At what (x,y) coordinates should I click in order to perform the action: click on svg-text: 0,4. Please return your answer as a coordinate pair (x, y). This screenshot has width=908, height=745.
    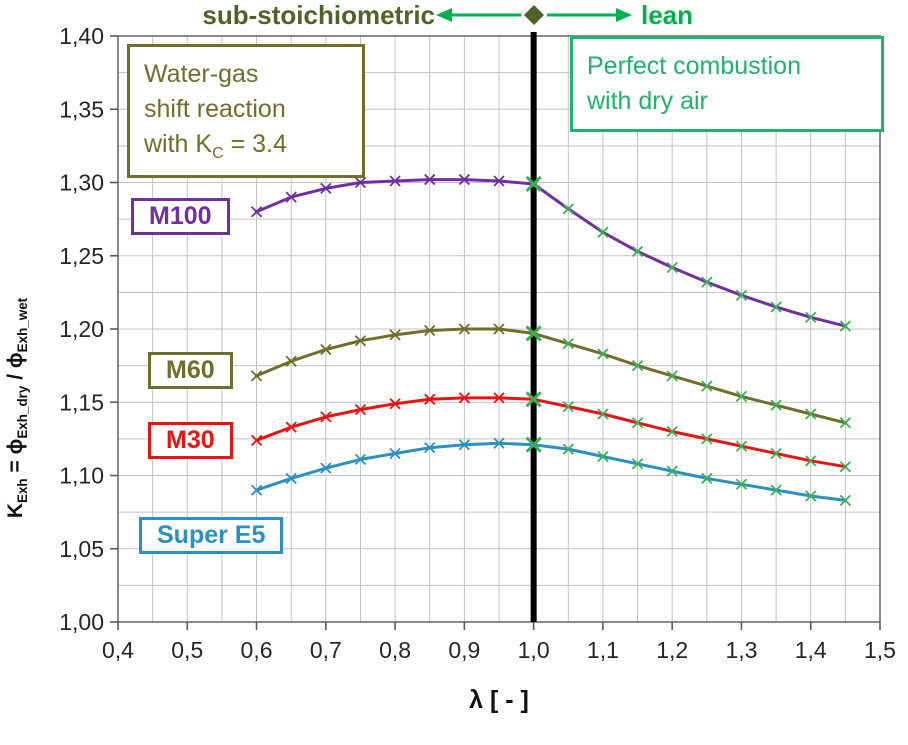
    Looking at the image, I should click on (118, 650).